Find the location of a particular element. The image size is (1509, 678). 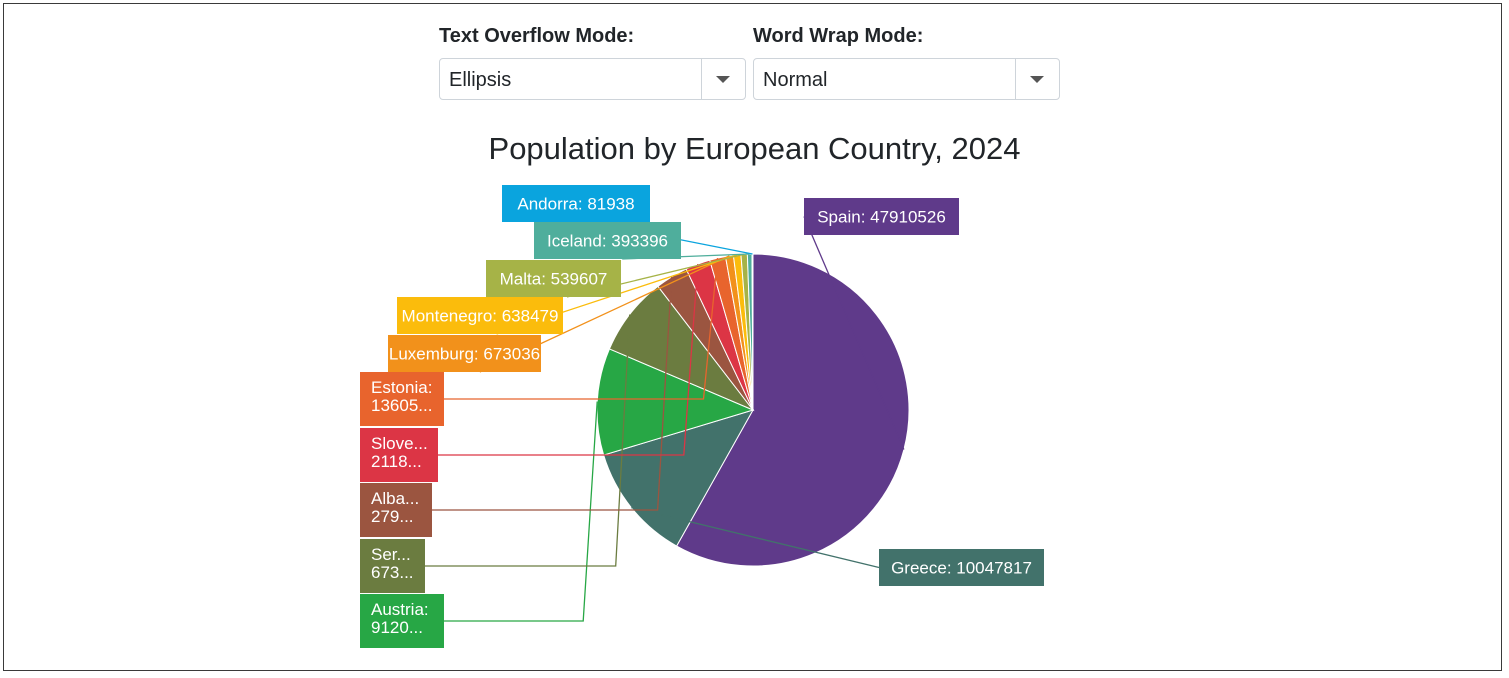

connector-albania is located at coordinates (552, 393).